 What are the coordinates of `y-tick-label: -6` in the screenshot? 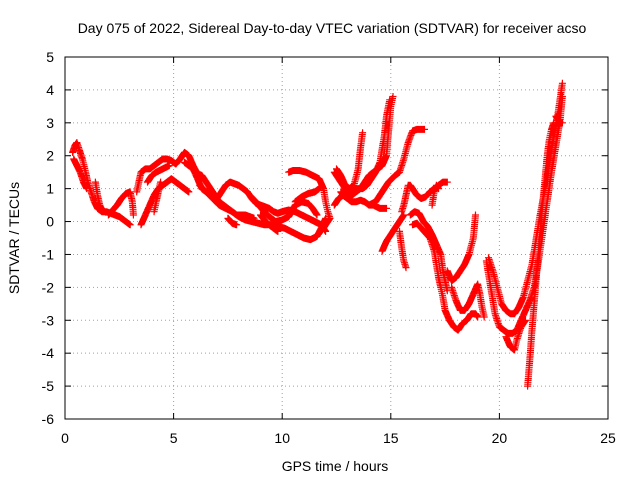 It's located at (48, 419).